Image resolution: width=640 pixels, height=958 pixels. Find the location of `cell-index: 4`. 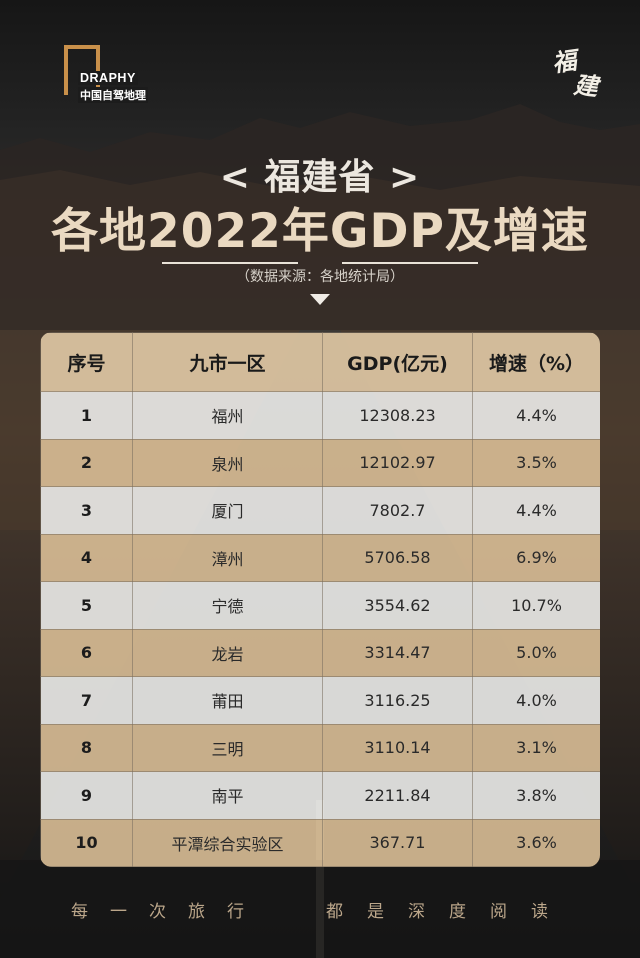

cell-index: 4 is located at coordinates (86, 557).